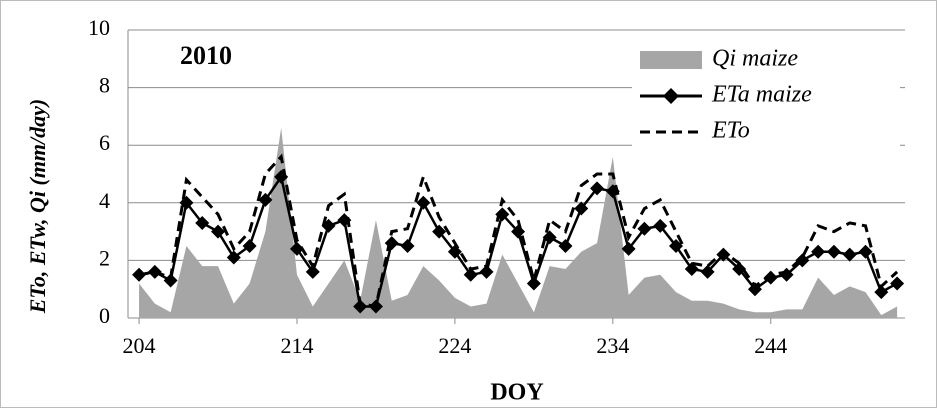  What do you see at coordinates (671, 96) in the screenshot?
I see `legend-marker` at bounding box center [671, 96].